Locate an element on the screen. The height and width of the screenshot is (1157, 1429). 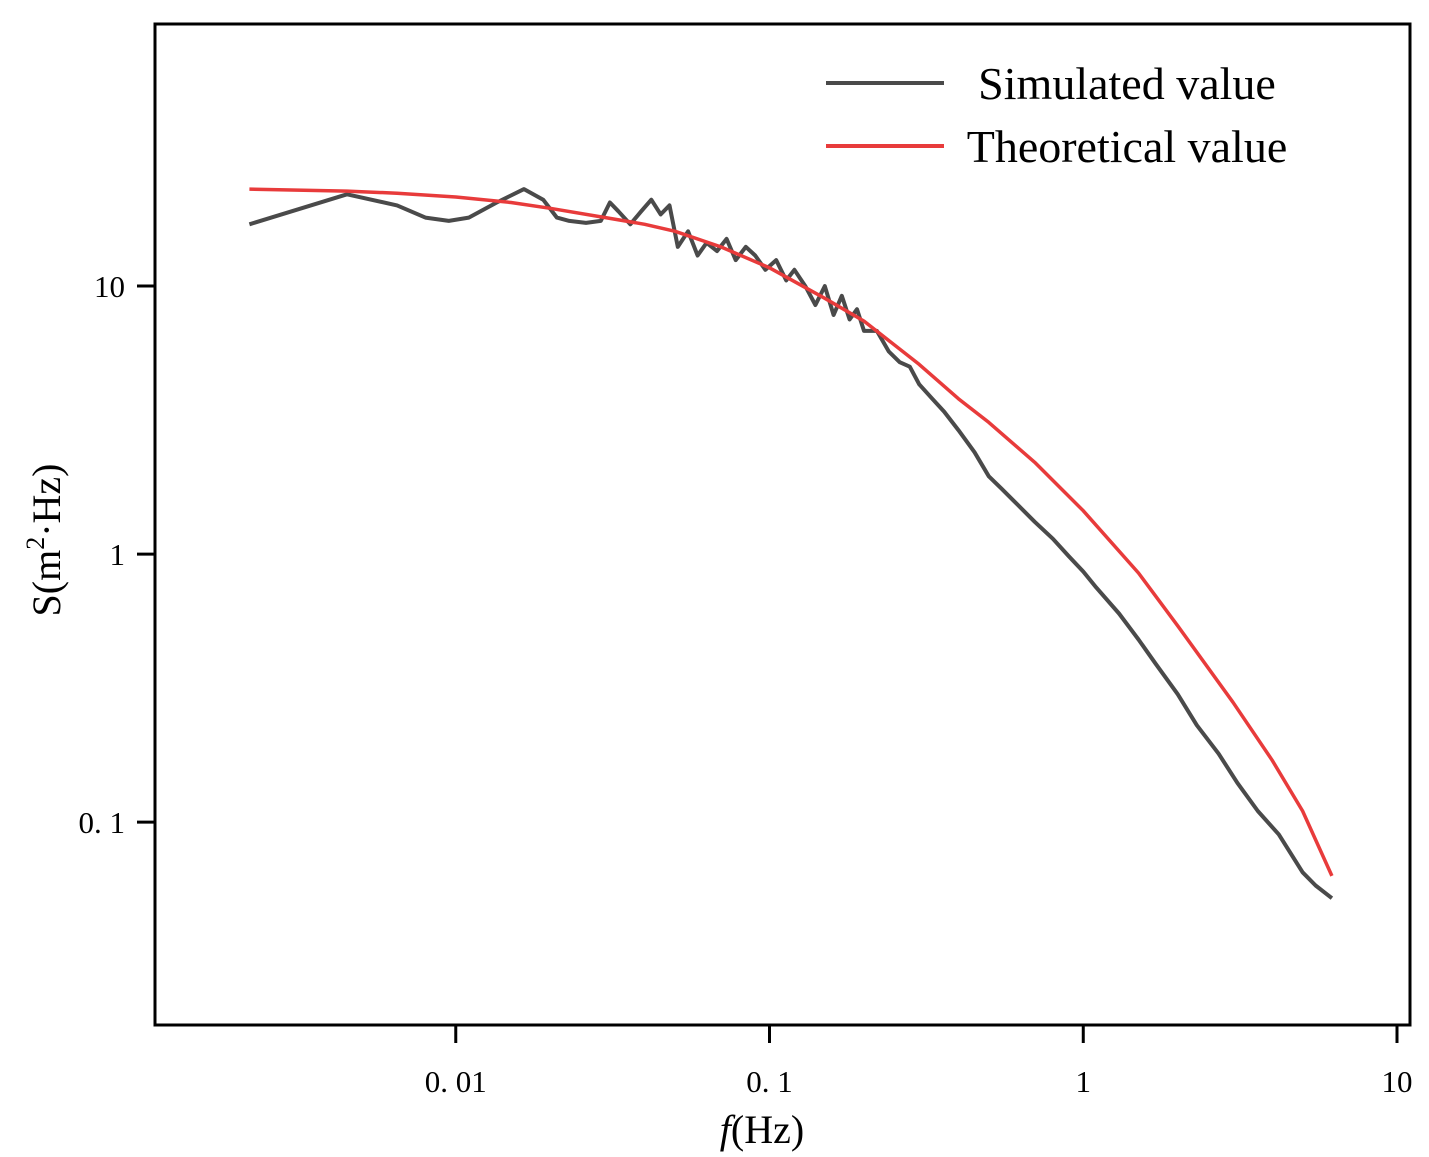
legend: Simulated value Theoretical value is located at coordinates (1056, 115).